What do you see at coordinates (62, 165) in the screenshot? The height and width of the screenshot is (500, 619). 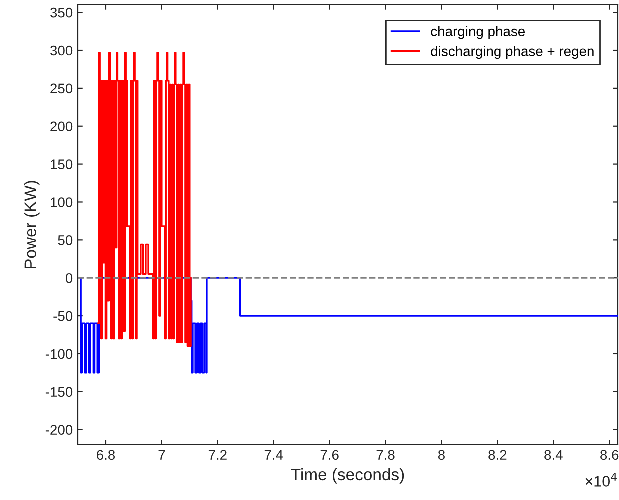 I see `y-tick-label: 150` at bounding box center [62, 165].